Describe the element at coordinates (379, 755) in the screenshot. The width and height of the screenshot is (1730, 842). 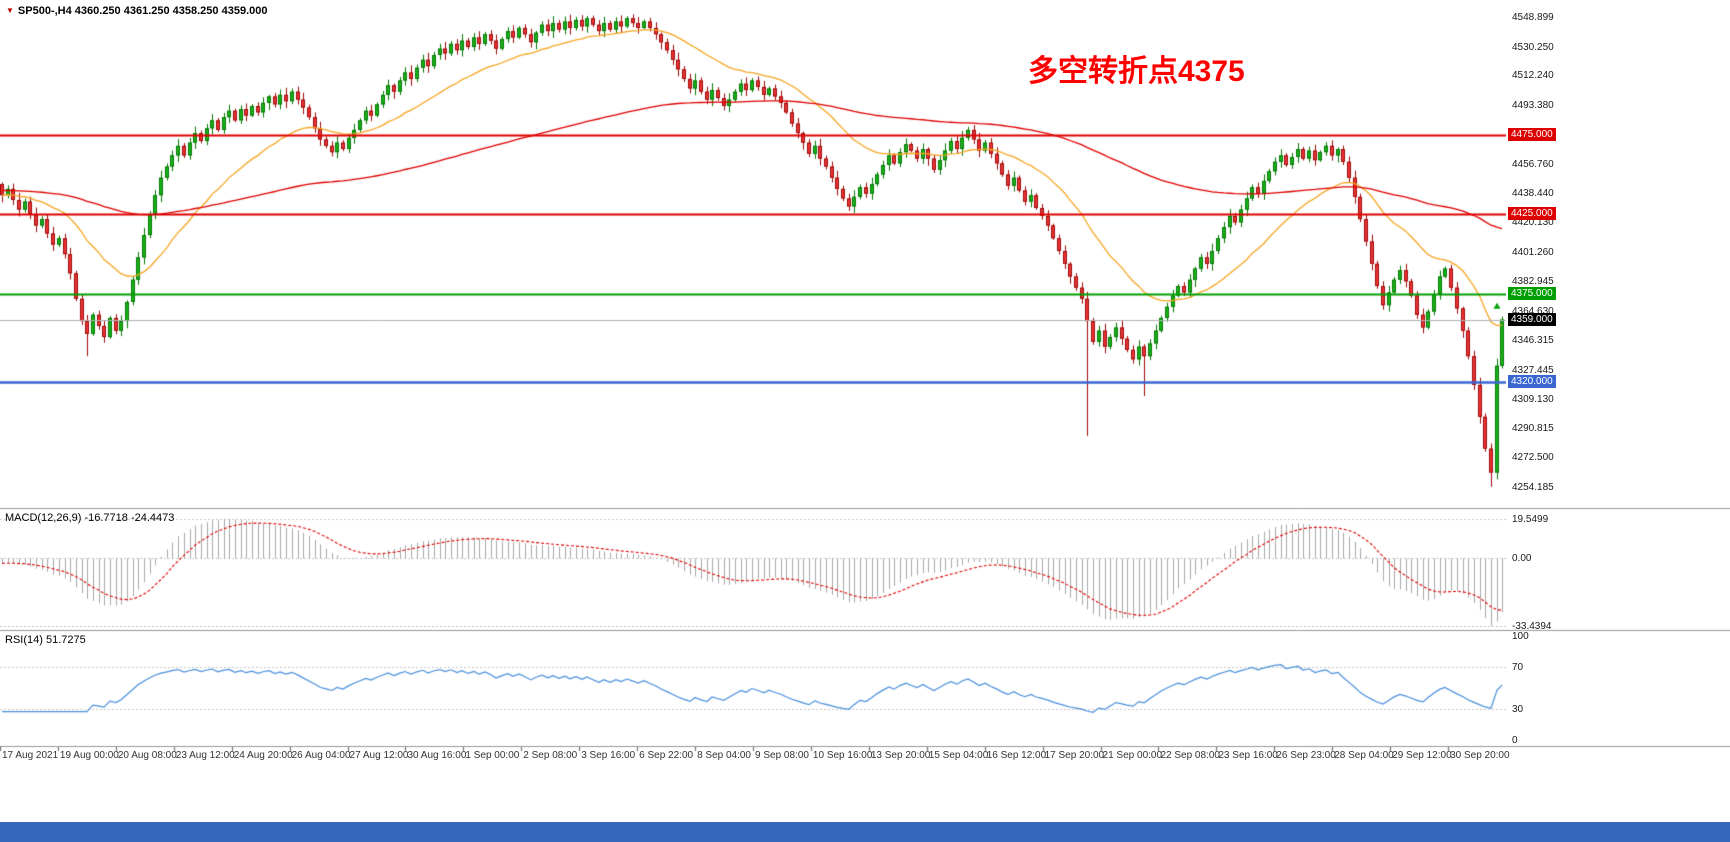
I see `time-axis-label: 27 Aug 12:00` at that location.